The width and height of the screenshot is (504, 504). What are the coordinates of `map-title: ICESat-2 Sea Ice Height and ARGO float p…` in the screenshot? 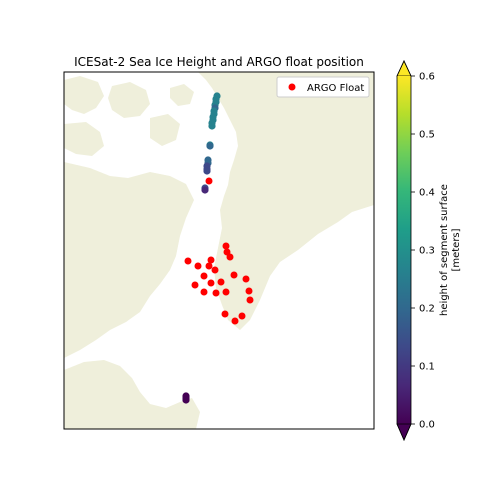 It's located at (219, 62).